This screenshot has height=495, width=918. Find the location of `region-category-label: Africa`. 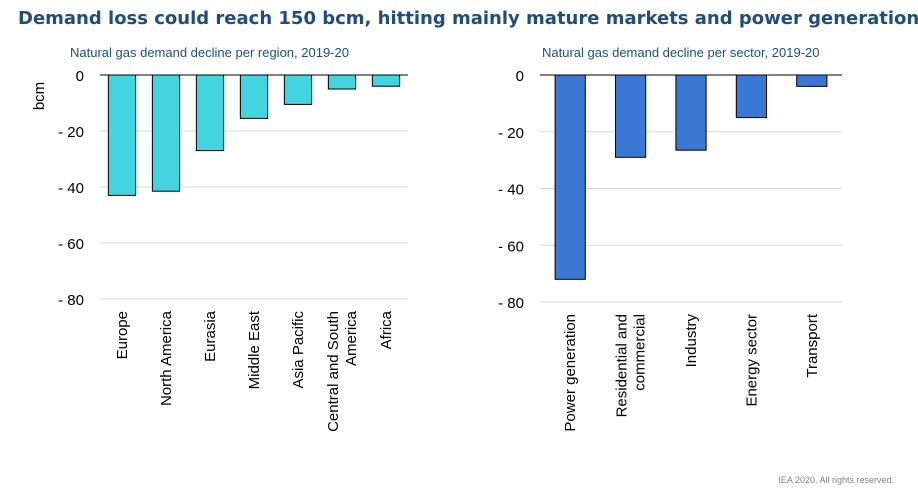

region-category-label: Africa is located at coordinates (386, 329).